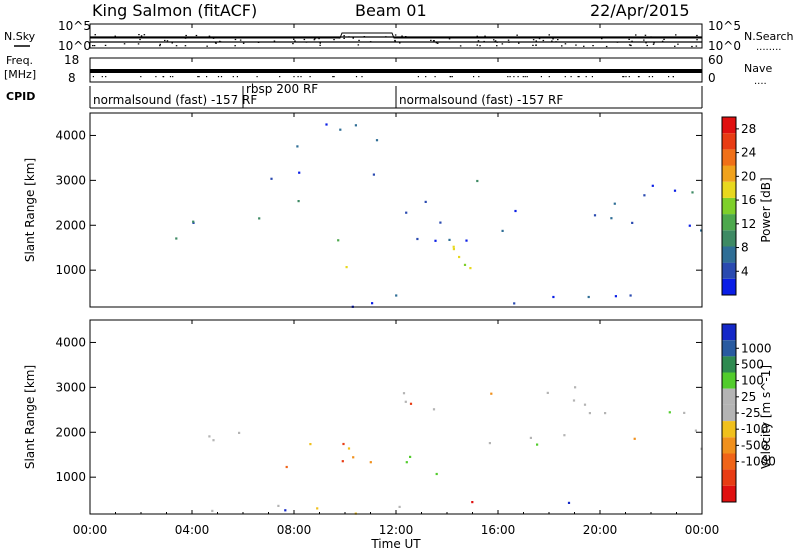 Image resolution: width=800 pixels, height=558 pixels. Describe the element at coordinates (748, 224) in the screenshot. I see `colorbar-tick-label: 12` at that location.